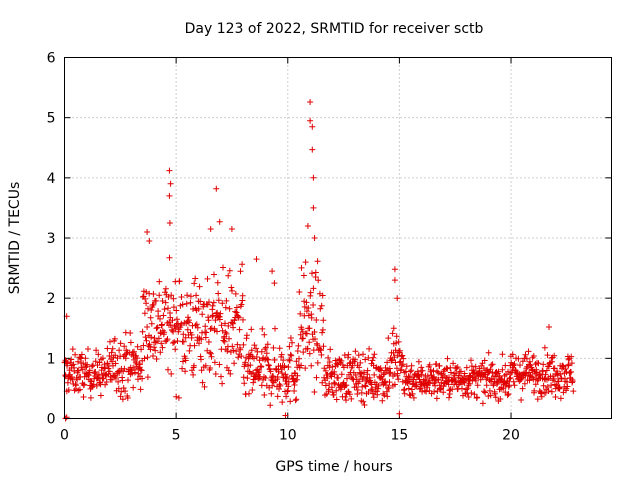 The height and width of the screenshot is (480, 640). Describe the element at coordinates (51, 59) in the screenshot. I see `y-tick-label: 6` at that location.